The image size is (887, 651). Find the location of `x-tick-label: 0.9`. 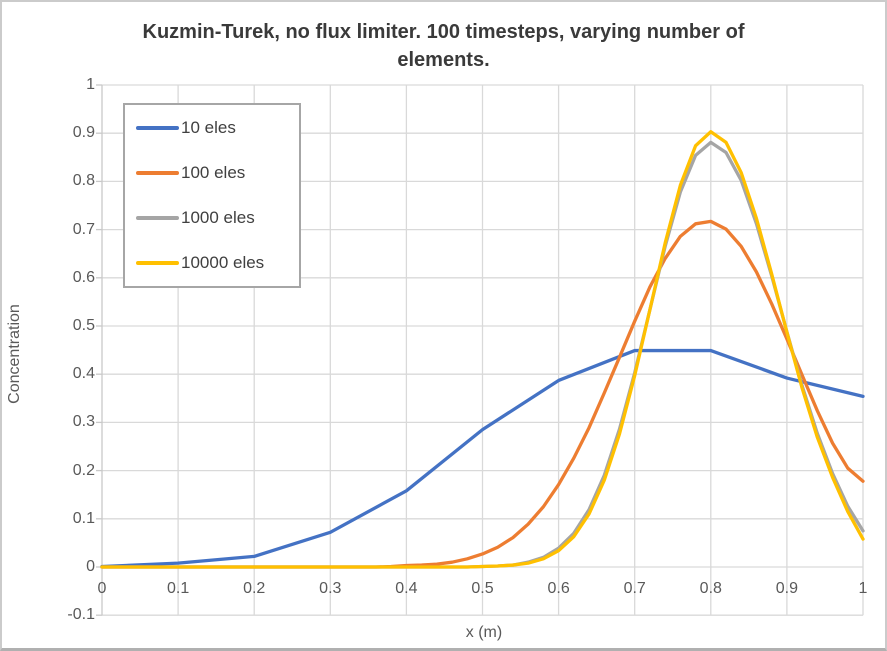

x-tick-label: 0.9 is located at coordinates (787, 588).